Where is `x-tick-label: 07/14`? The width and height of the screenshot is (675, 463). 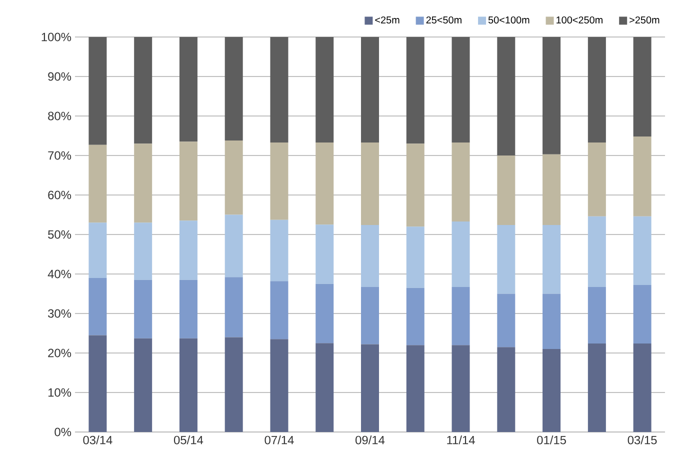
x-tick-label: 07/14 is located at coordinates (279, 440).